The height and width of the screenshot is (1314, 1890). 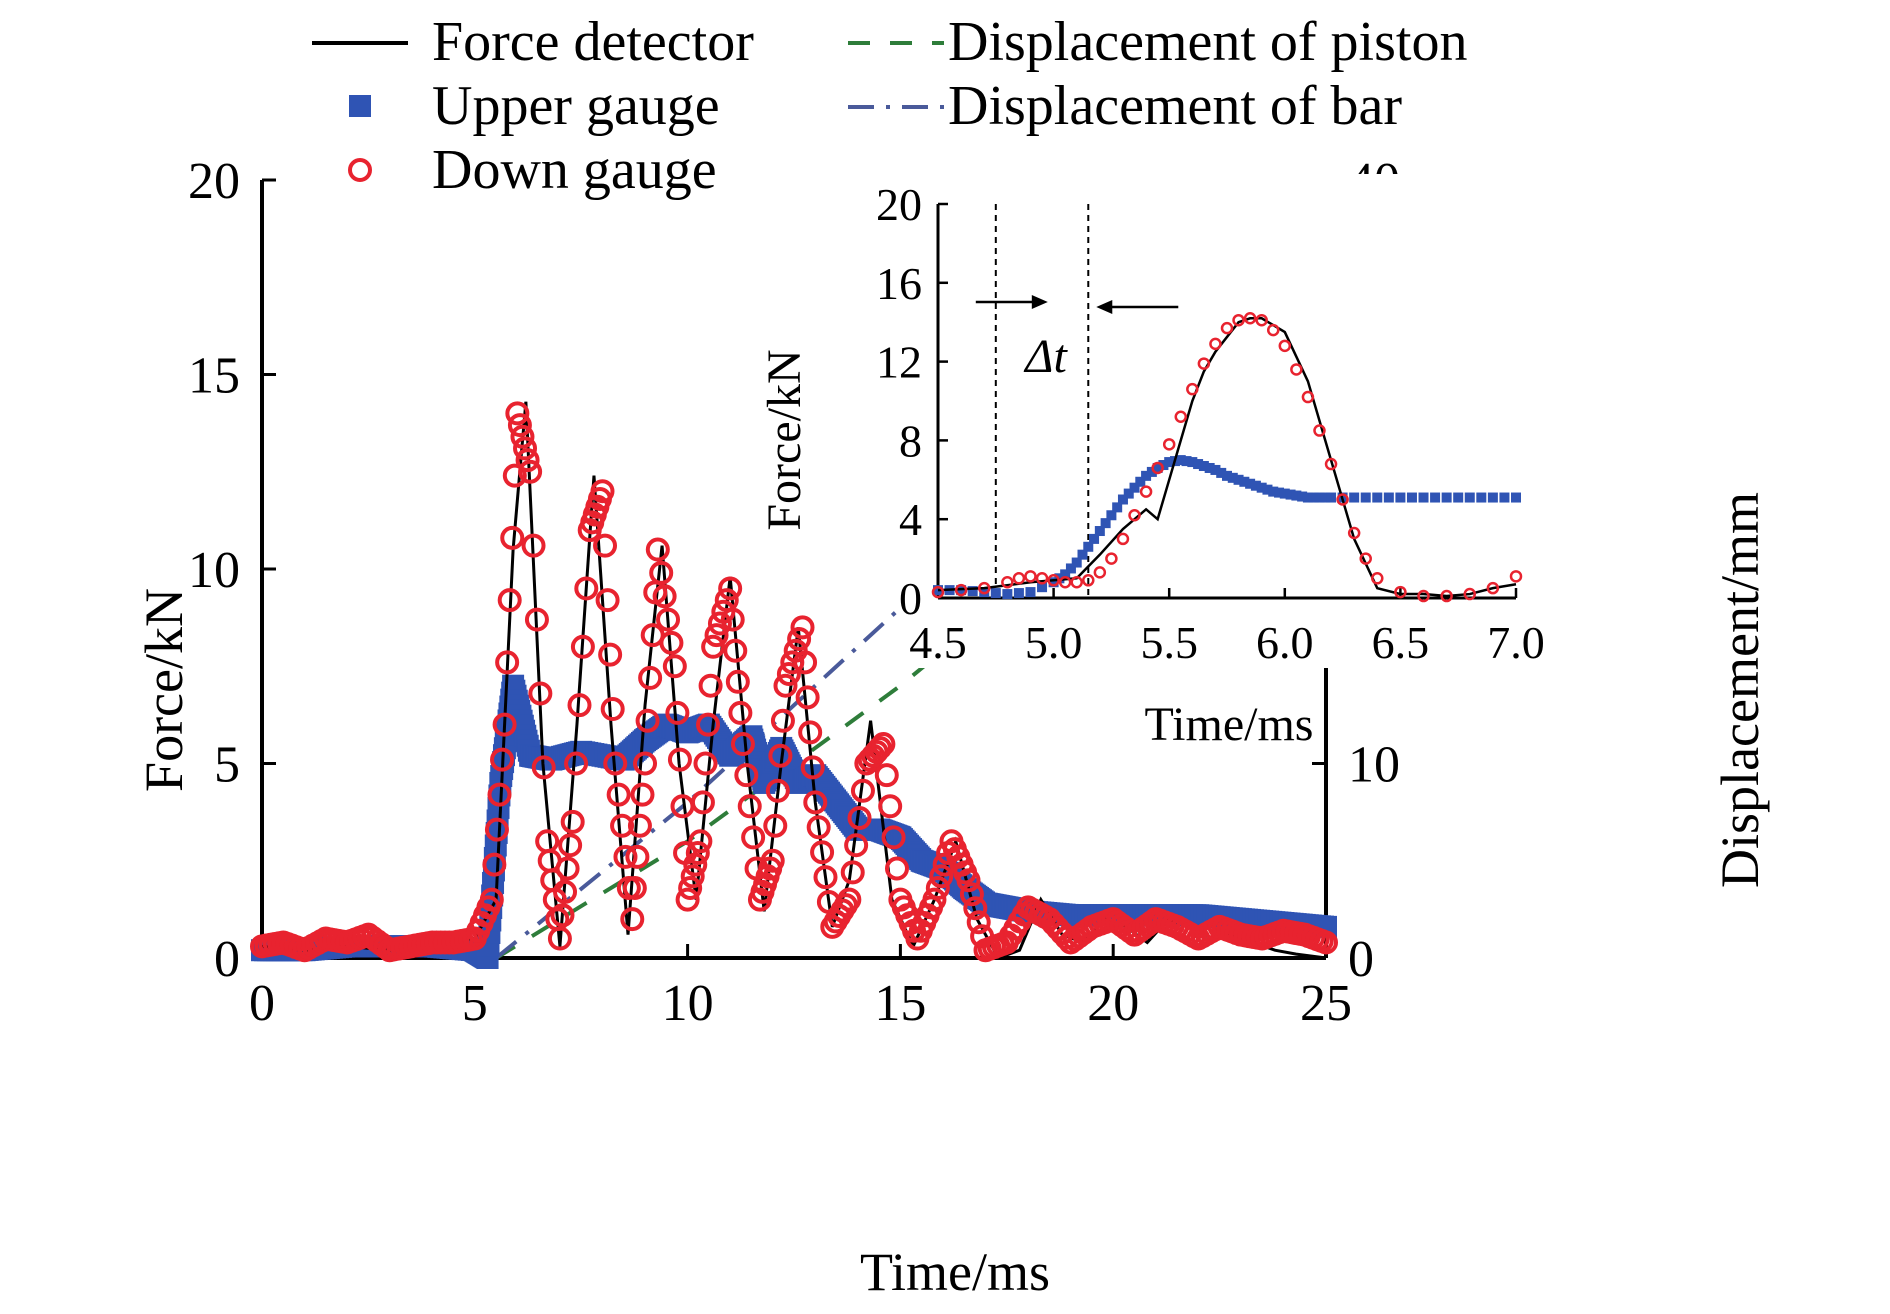 What do you see at coordinates (164, 690) in the screenshot?
I see `main-y-axis-label: Force/kN` at bounding box center [164, 690].